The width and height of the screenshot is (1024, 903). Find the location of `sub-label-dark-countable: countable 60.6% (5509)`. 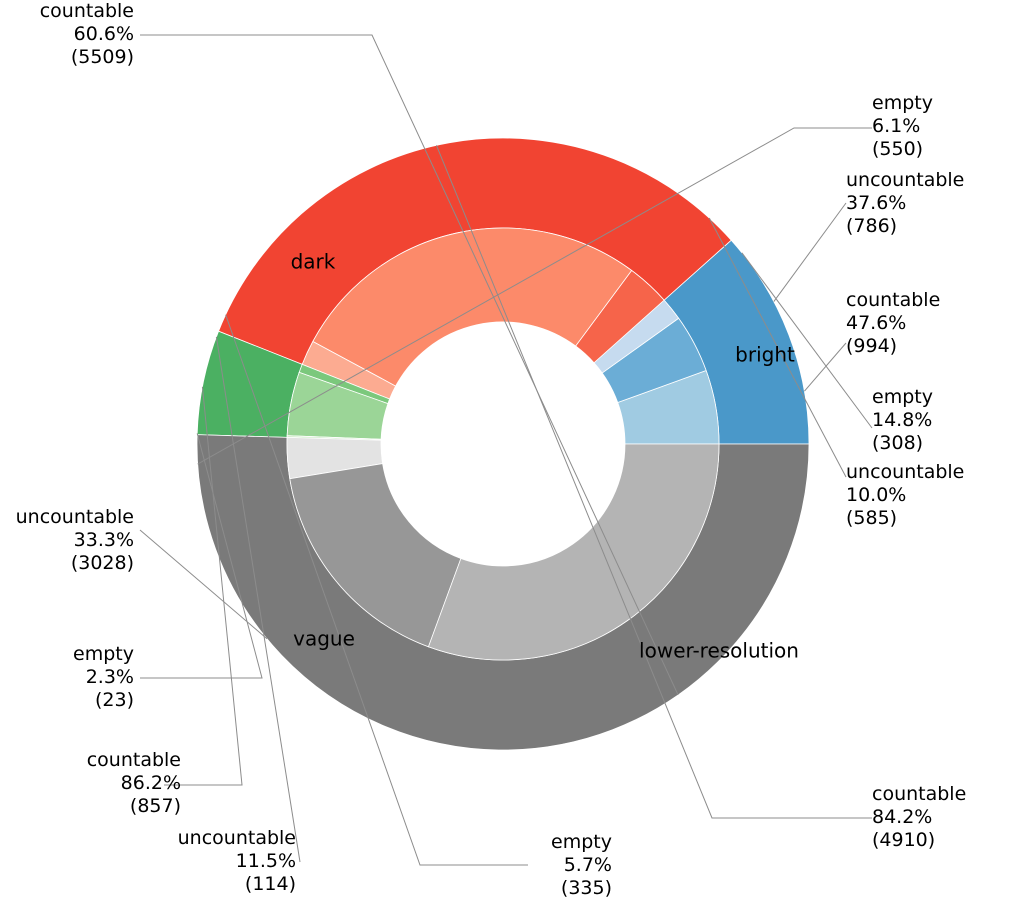

sub-label-dark-countable: countable 60.6% (5509) is located at coordinates (87, 34).